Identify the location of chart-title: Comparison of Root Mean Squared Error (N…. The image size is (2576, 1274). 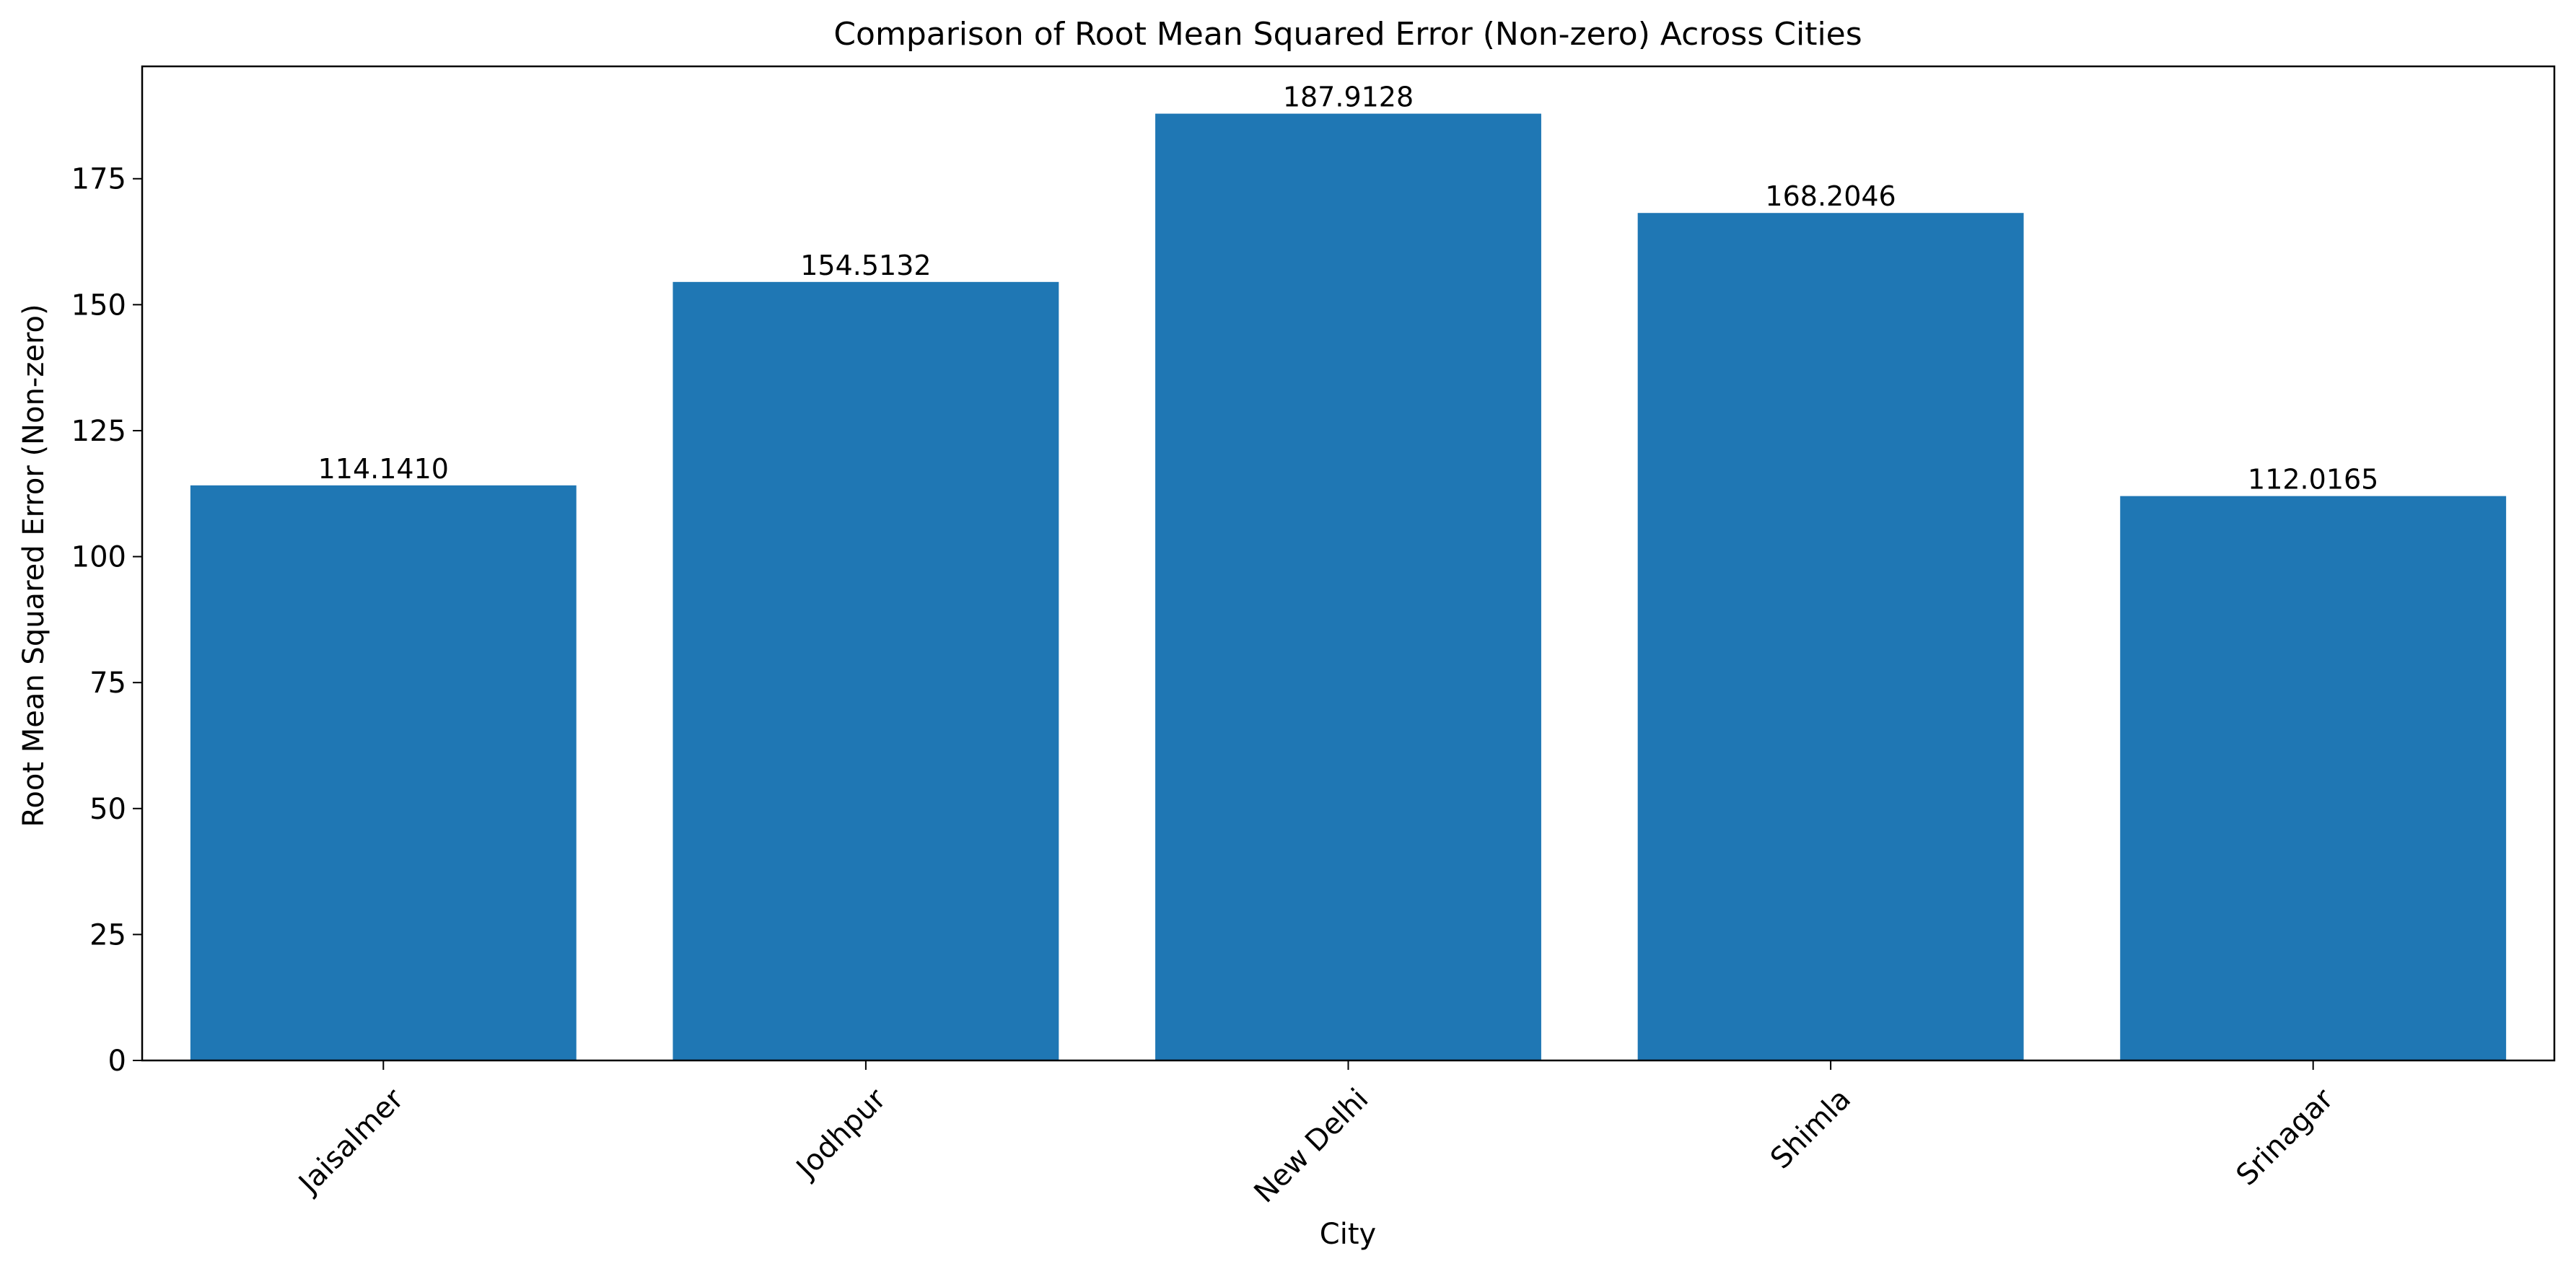
(1347, 34).